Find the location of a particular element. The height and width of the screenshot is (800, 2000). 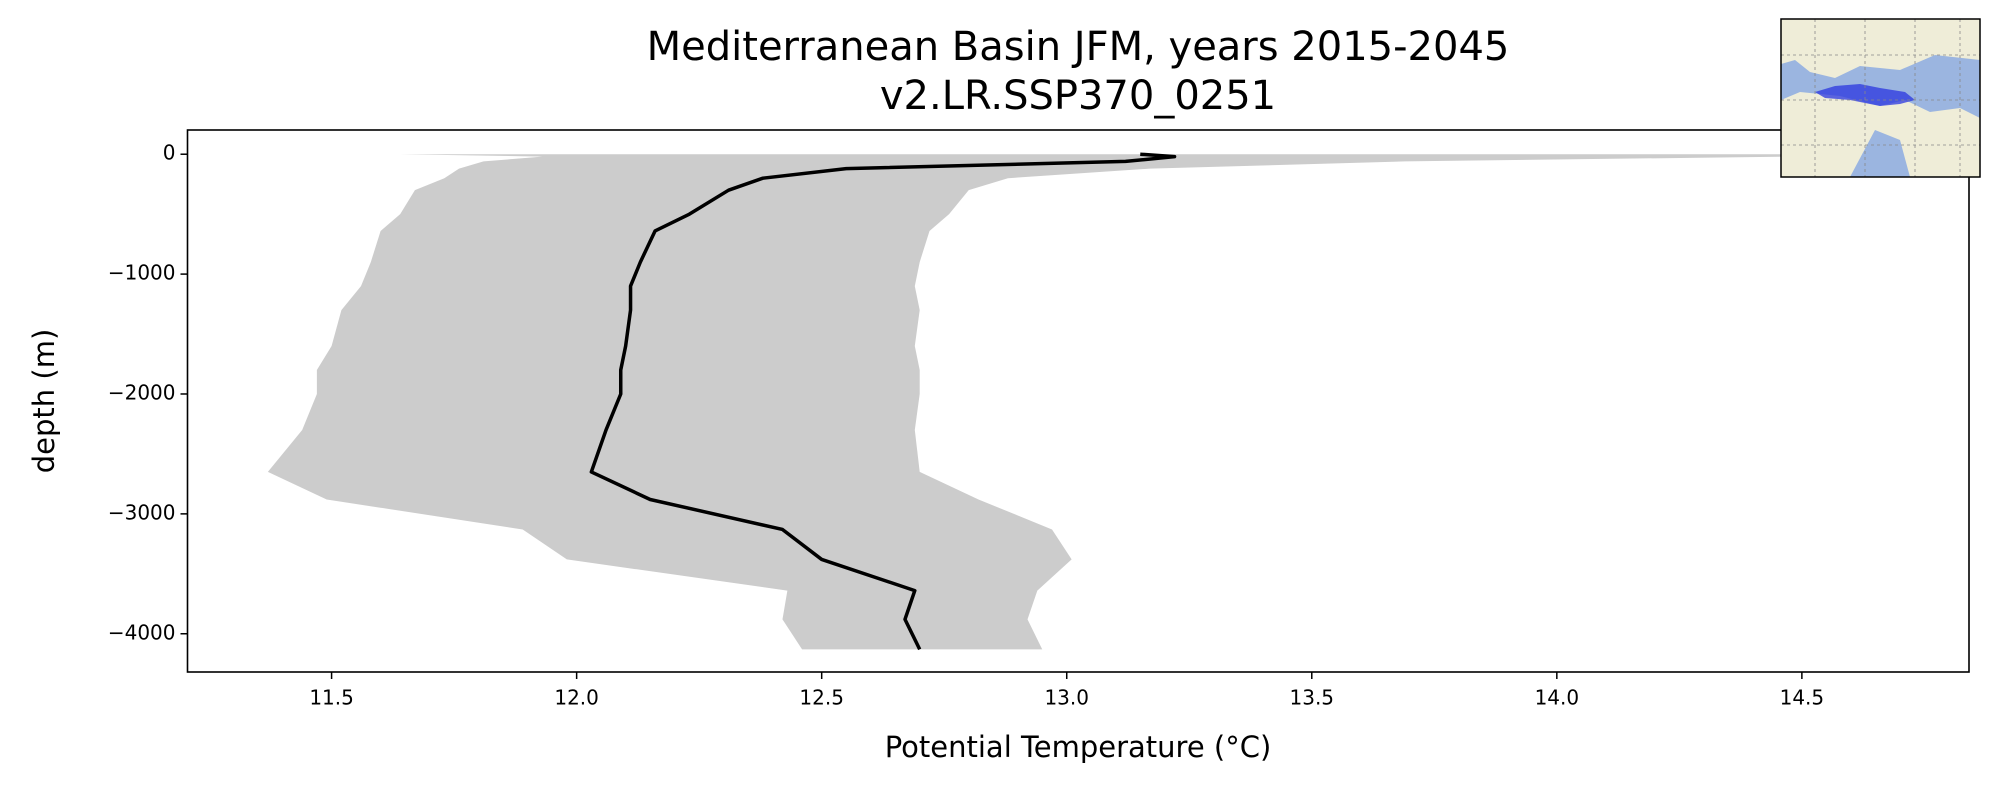

map-land-south is located at coordinates (1880, 134).